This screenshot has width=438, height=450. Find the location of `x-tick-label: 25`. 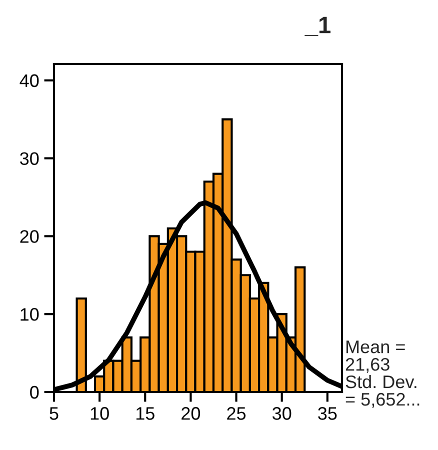

x-tick-label: 25 is located at coordinates (236, 413).